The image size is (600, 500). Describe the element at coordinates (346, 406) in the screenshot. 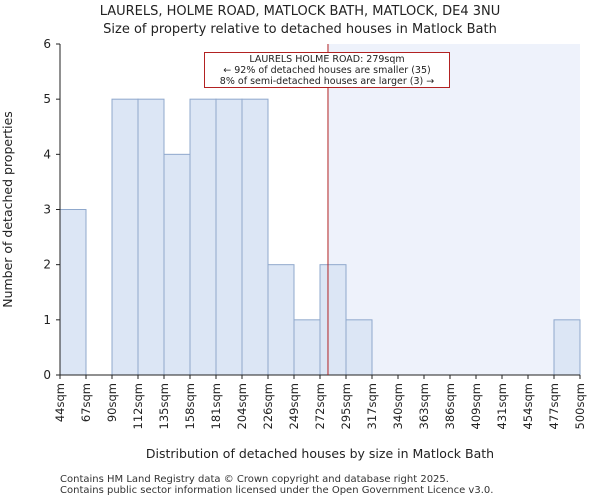

I see `x-tick-label-295sqm: 295sqm` at that location.